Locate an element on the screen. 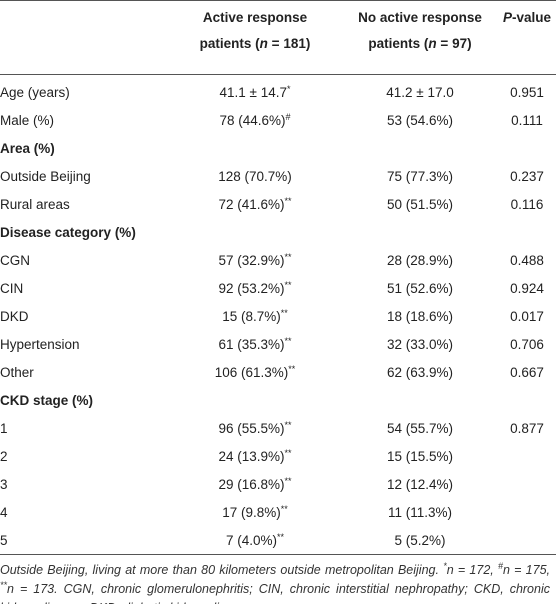 The width and height of the screenshot is (556, 604). cell-text: 96 (55.5%) is located at coordinates (251, 428).